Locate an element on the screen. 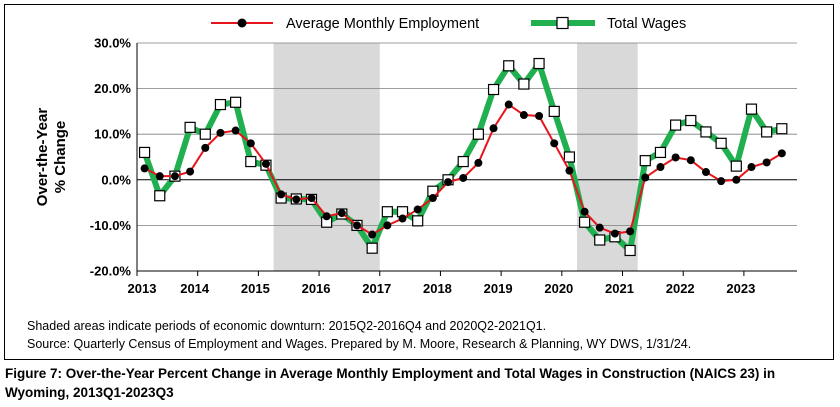  x-tick-label: 2013 is located at coordinates (142, 288).